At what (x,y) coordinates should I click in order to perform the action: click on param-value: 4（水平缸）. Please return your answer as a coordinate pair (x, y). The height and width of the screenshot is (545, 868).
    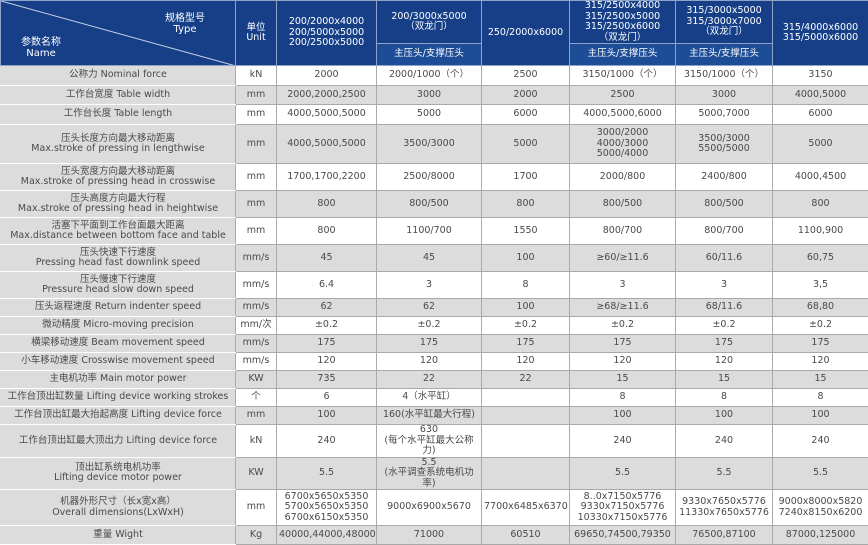
    Looking at the image, I should click on (429, 398).